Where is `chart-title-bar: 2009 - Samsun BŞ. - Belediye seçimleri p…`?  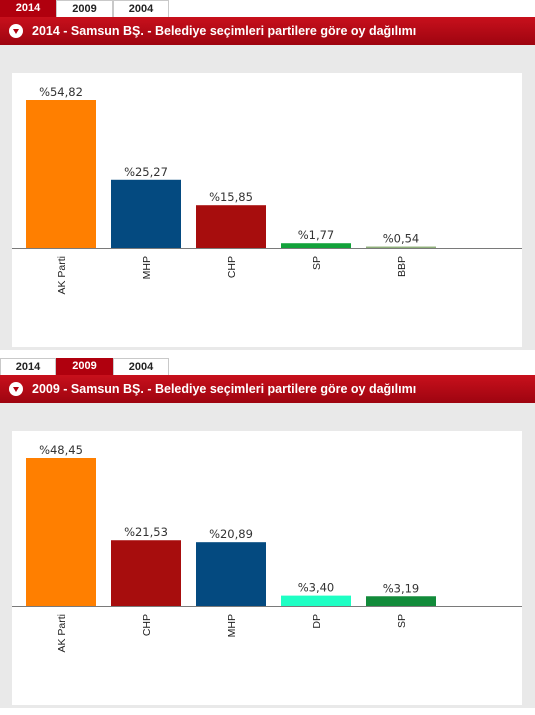 chart-title-bar: 2009 - Samsun BŞ. - Belediye seçimleri p… is located at coordinates (267, 389).